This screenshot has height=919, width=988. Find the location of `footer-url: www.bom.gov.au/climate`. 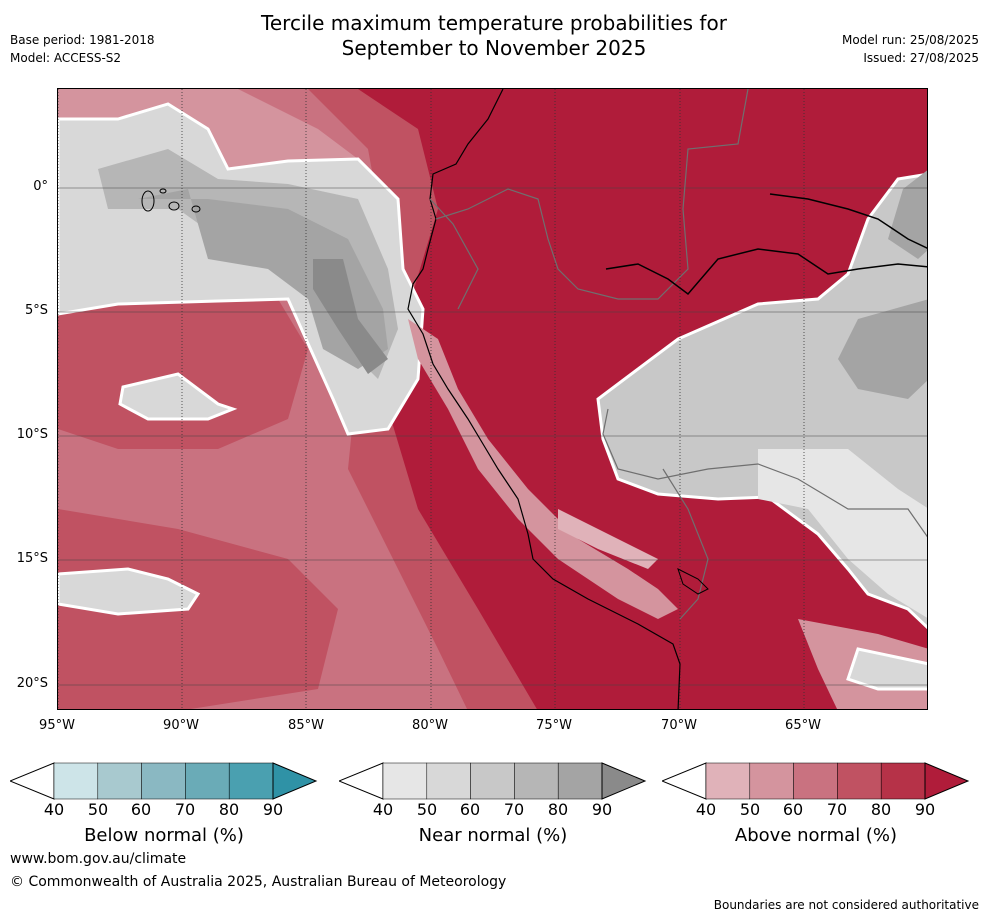

footer-url: www.bom.gov.au/climate is located at coordinates (98, 859).